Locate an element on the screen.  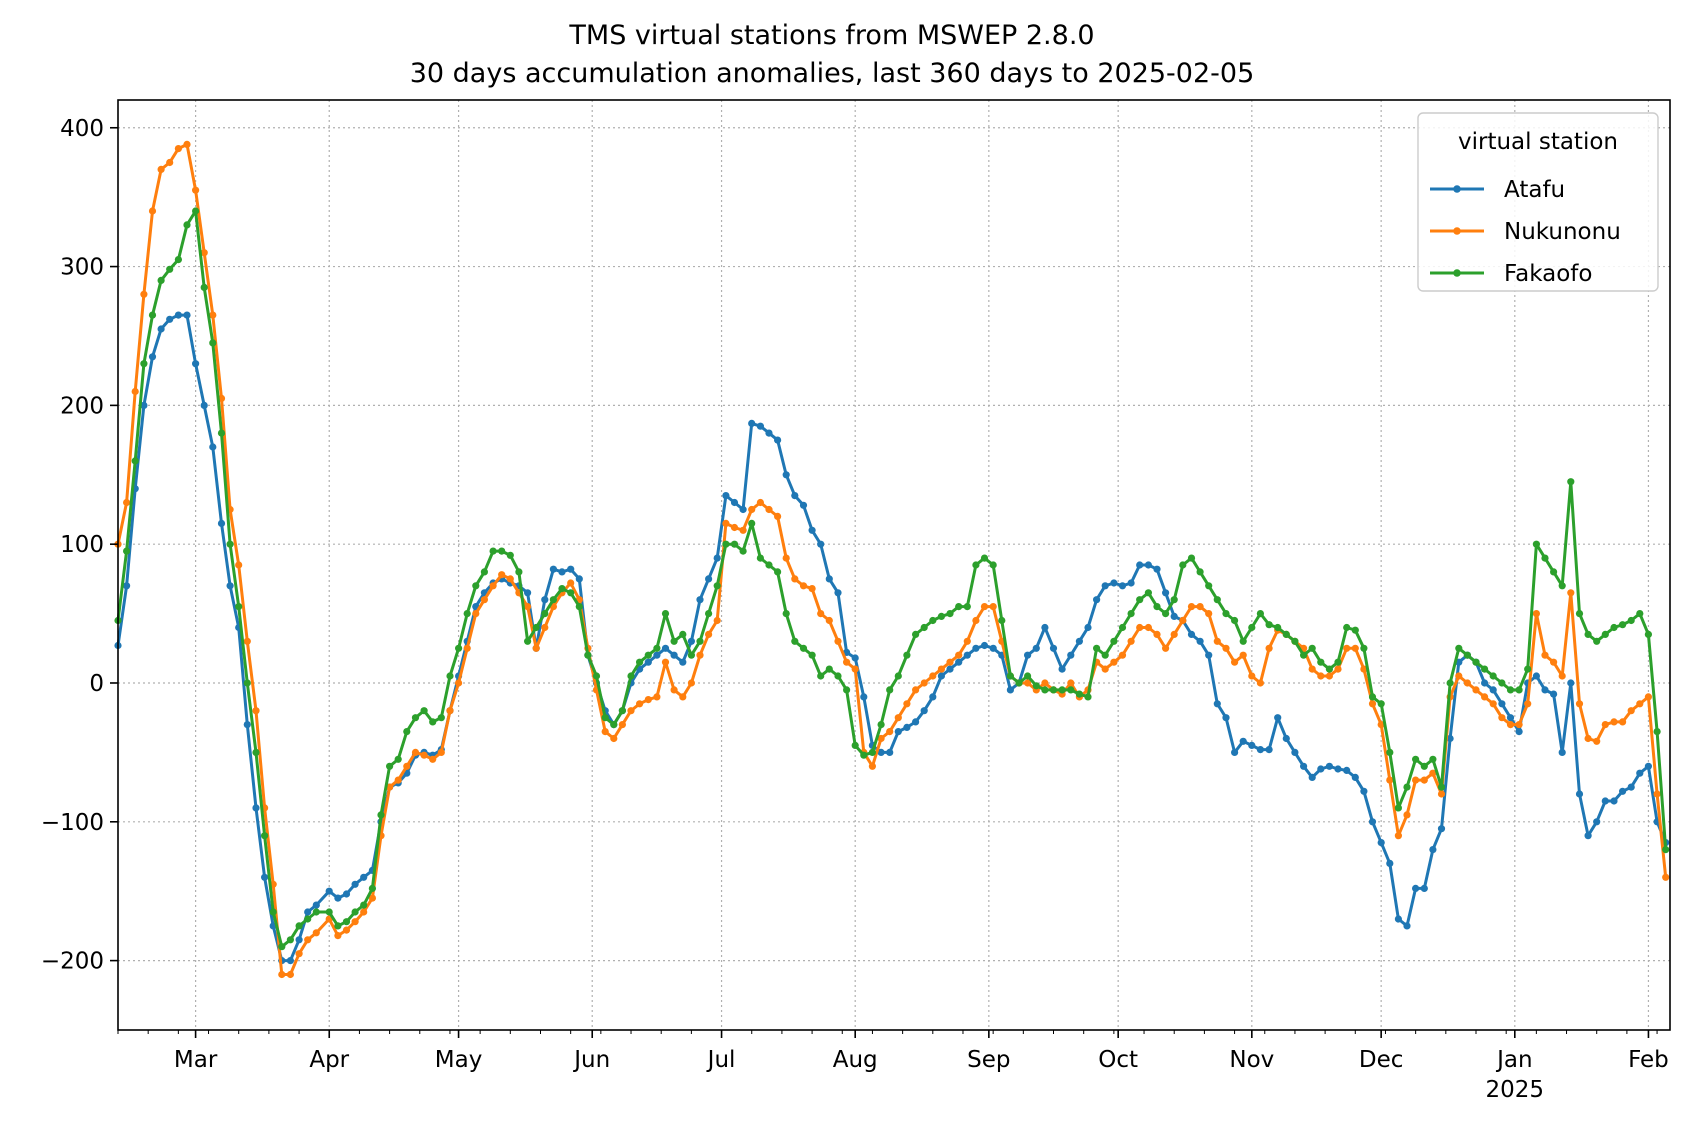
legend-label-nukunonu: Nukunonu is located at coordinates (1562, 232).